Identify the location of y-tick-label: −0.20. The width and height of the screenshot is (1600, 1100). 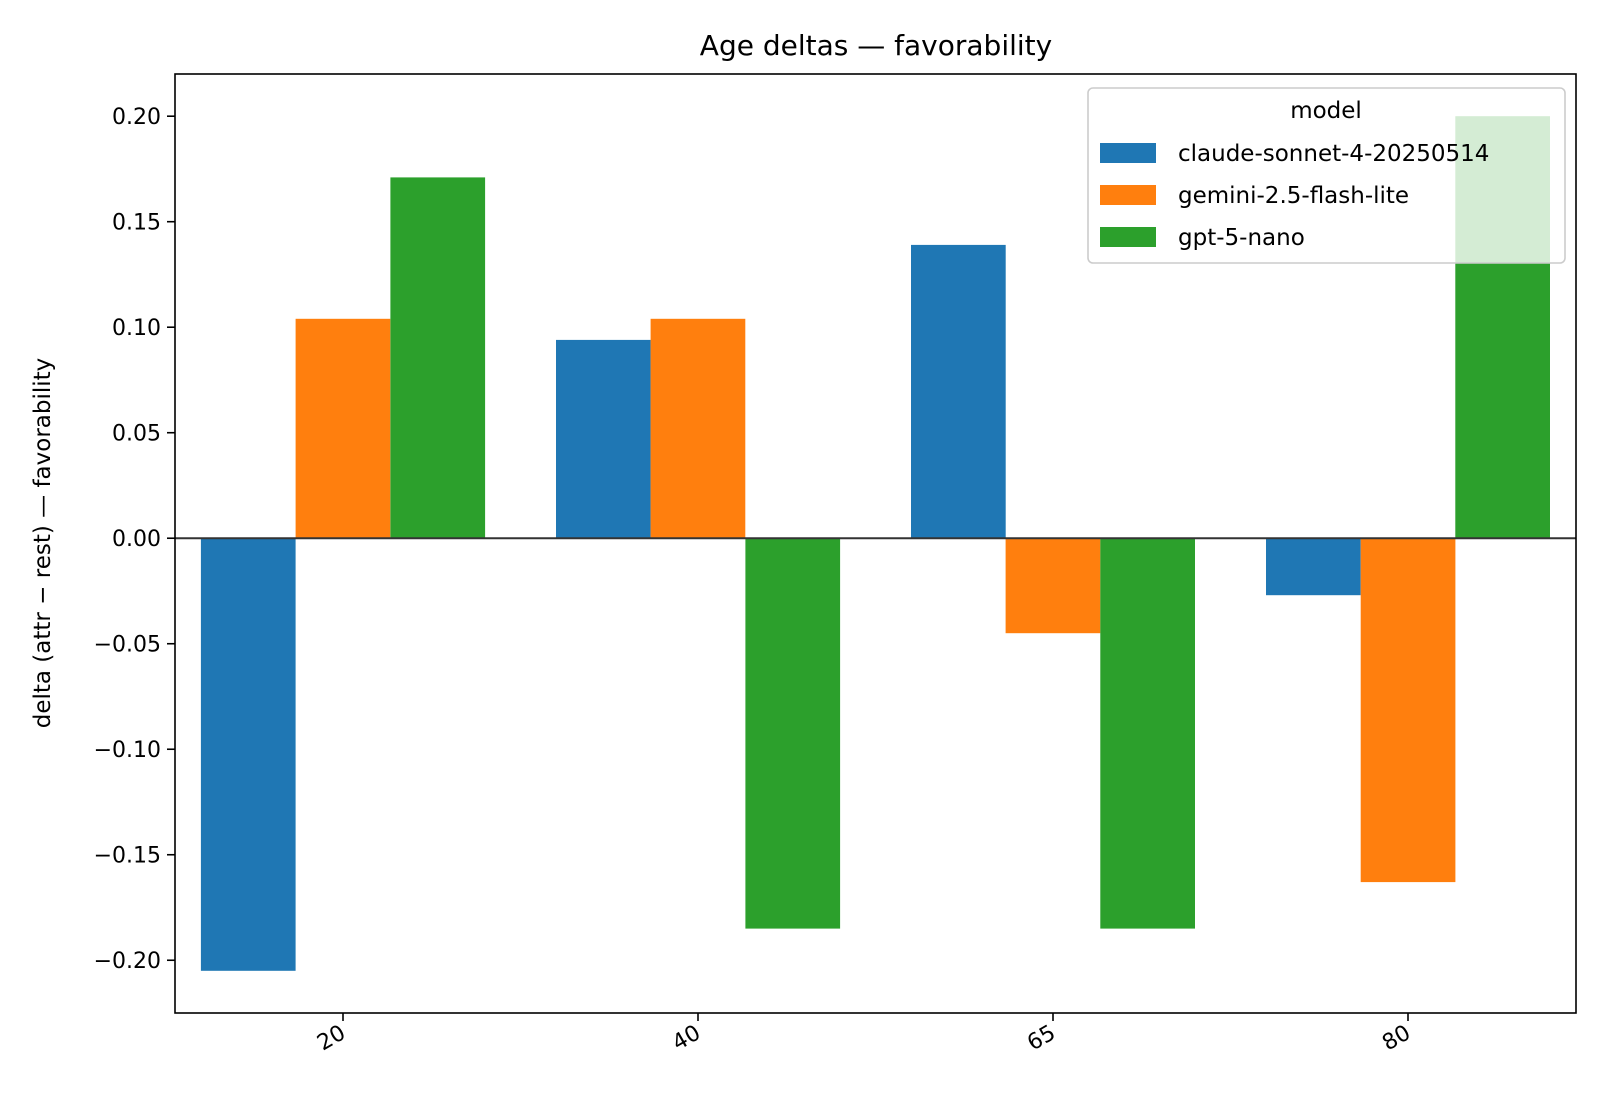
(127, 961).